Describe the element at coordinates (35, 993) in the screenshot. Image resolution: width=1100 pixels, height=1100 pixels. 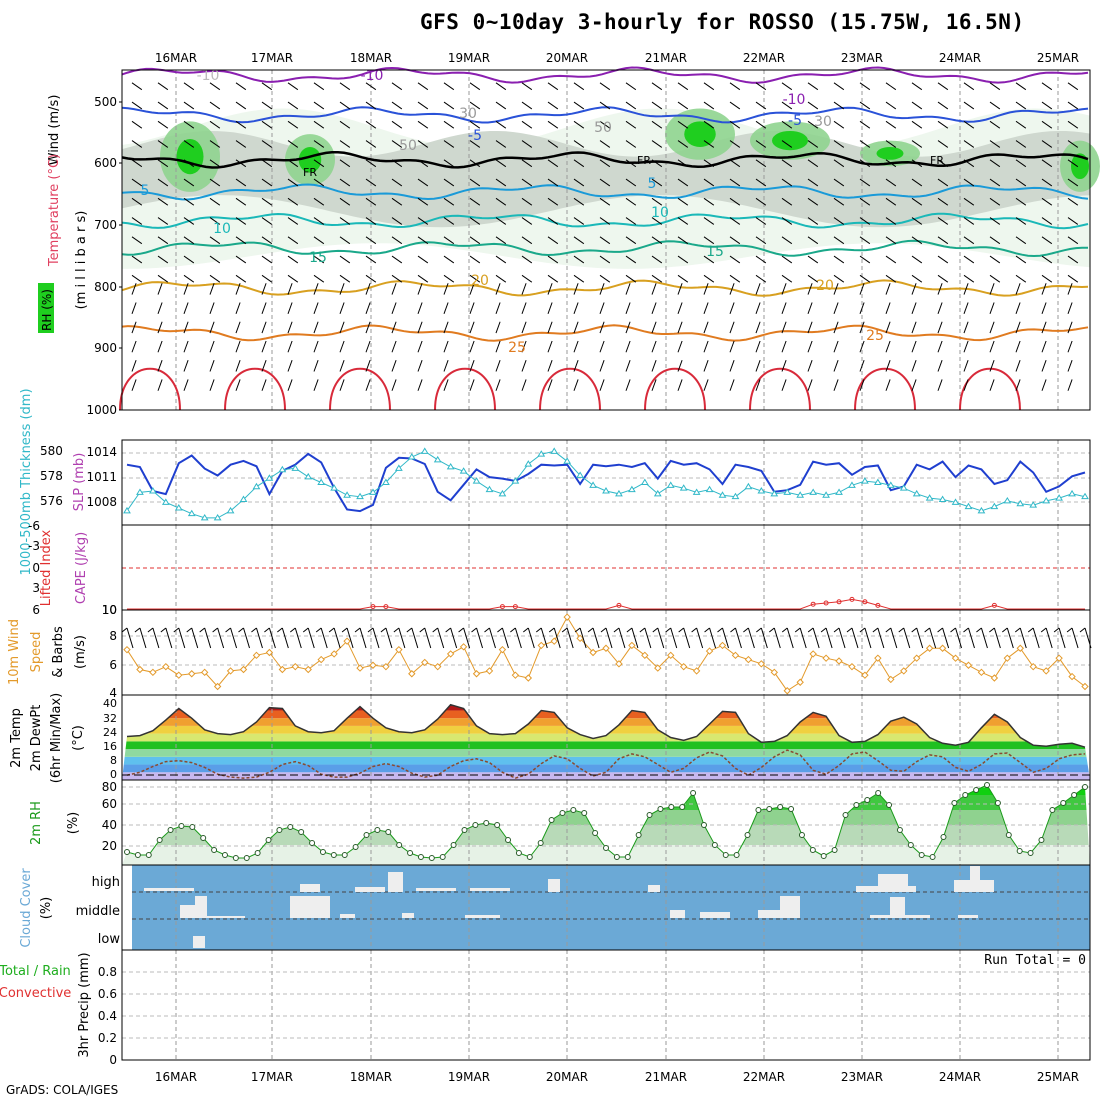
I see `precip-label-2: Convective` at that location.